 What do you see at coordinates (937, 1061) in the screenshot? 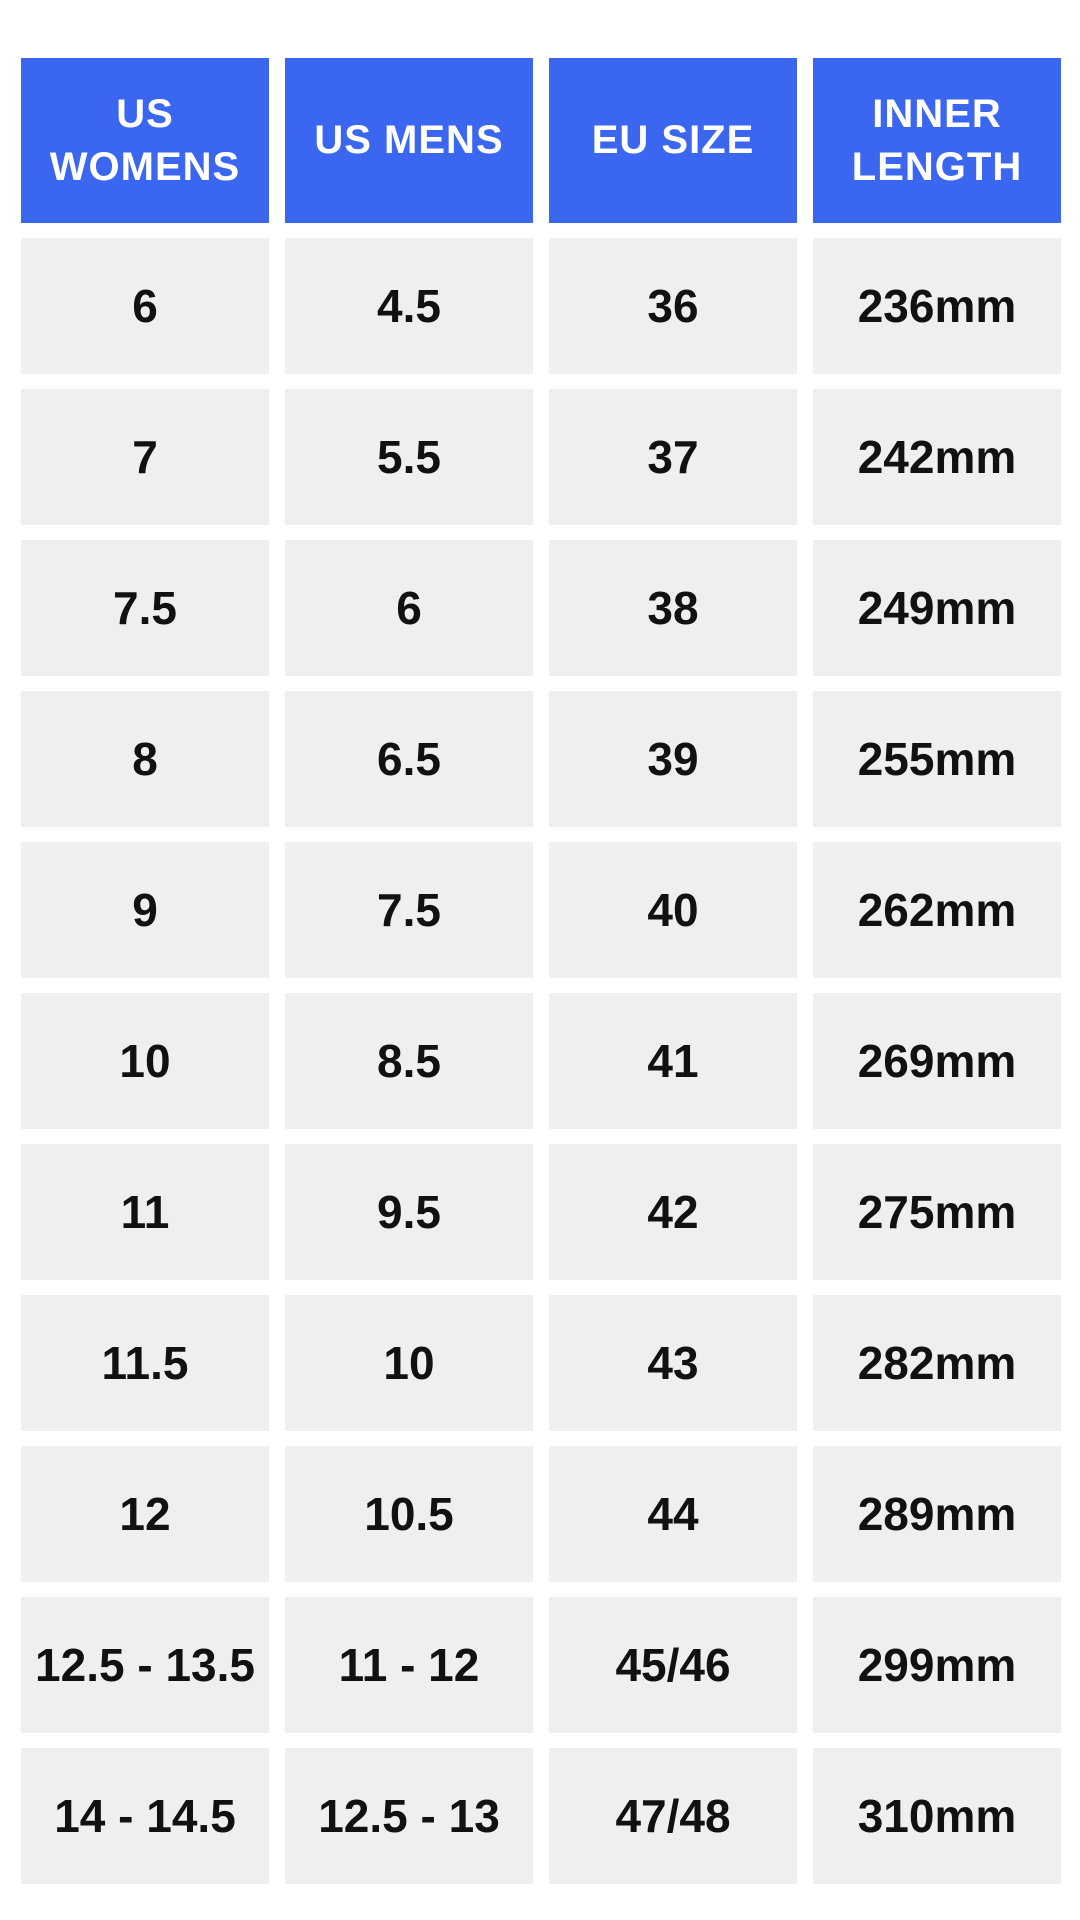
I see `table-cell-inner-length: 269mm` at bounding box center [937, 1061].